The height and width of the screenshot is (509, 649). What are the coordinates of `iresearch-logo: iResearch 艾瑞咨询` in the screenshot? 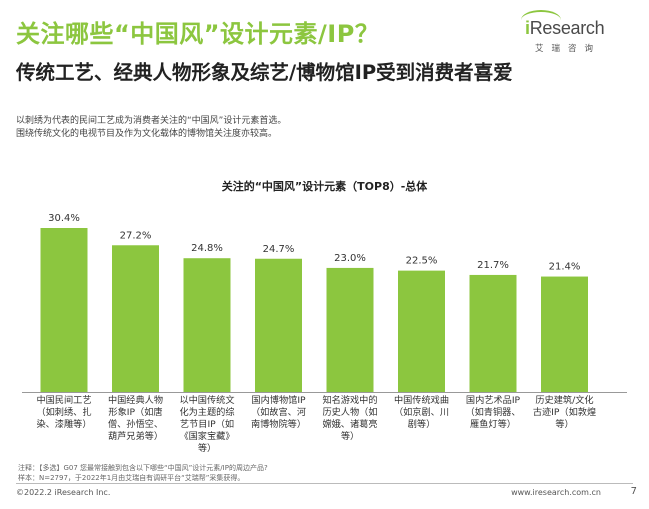 It's located at (574, 37).